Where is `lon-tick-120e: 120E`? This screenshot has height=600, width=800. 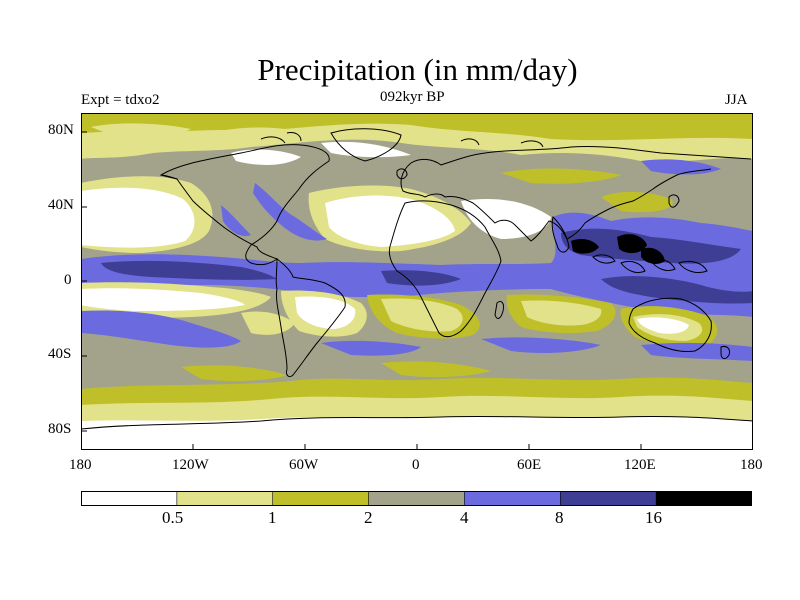 lon-tick-120e: 120E is located at coordinates (640, 465).